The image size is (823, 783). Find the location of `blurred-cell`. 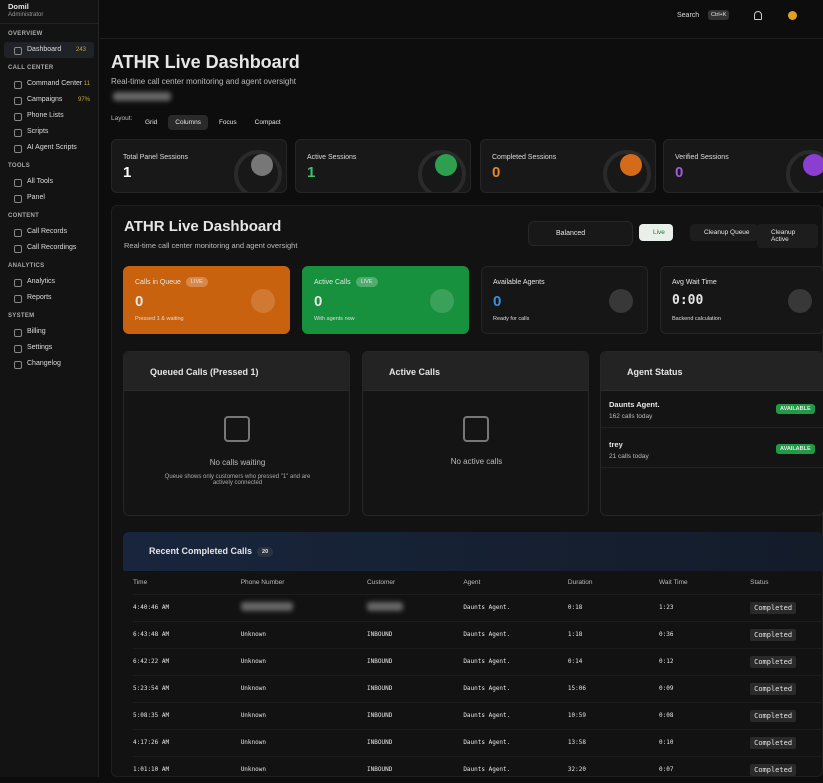

blurred-cell is located at coordinates (385, 606).